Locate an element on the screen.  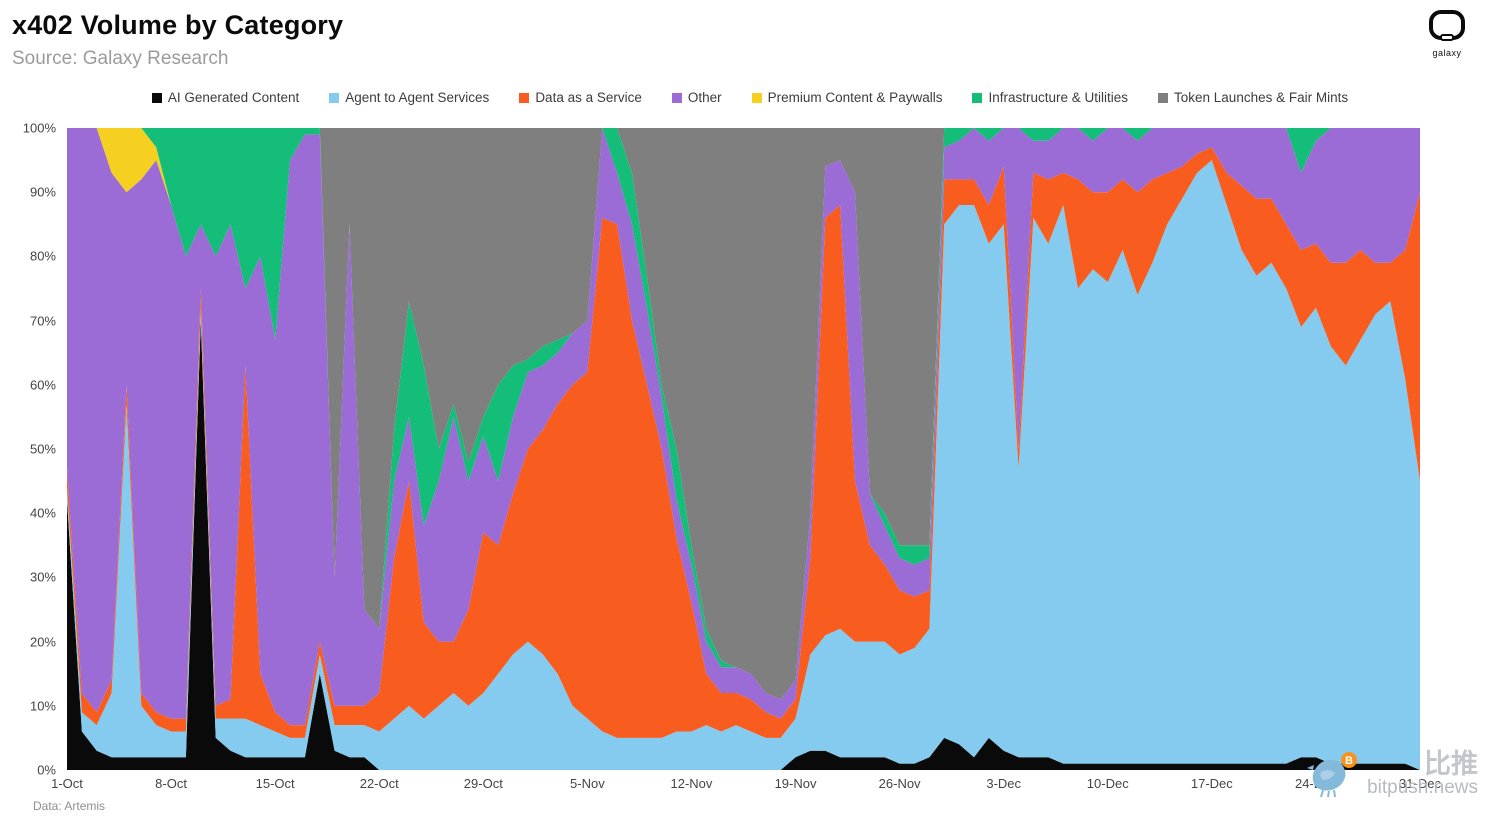
galaxy-logo-text: galaxy is located at coordinates (1447, 53).